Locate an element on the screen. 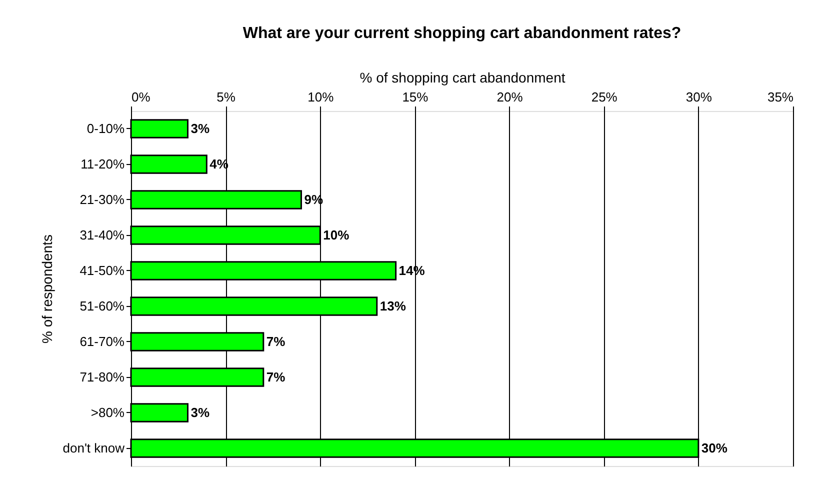 The height and width of the screenshot is (483, 816). y-tick-label: don't know is located at coordinates (94, 448).